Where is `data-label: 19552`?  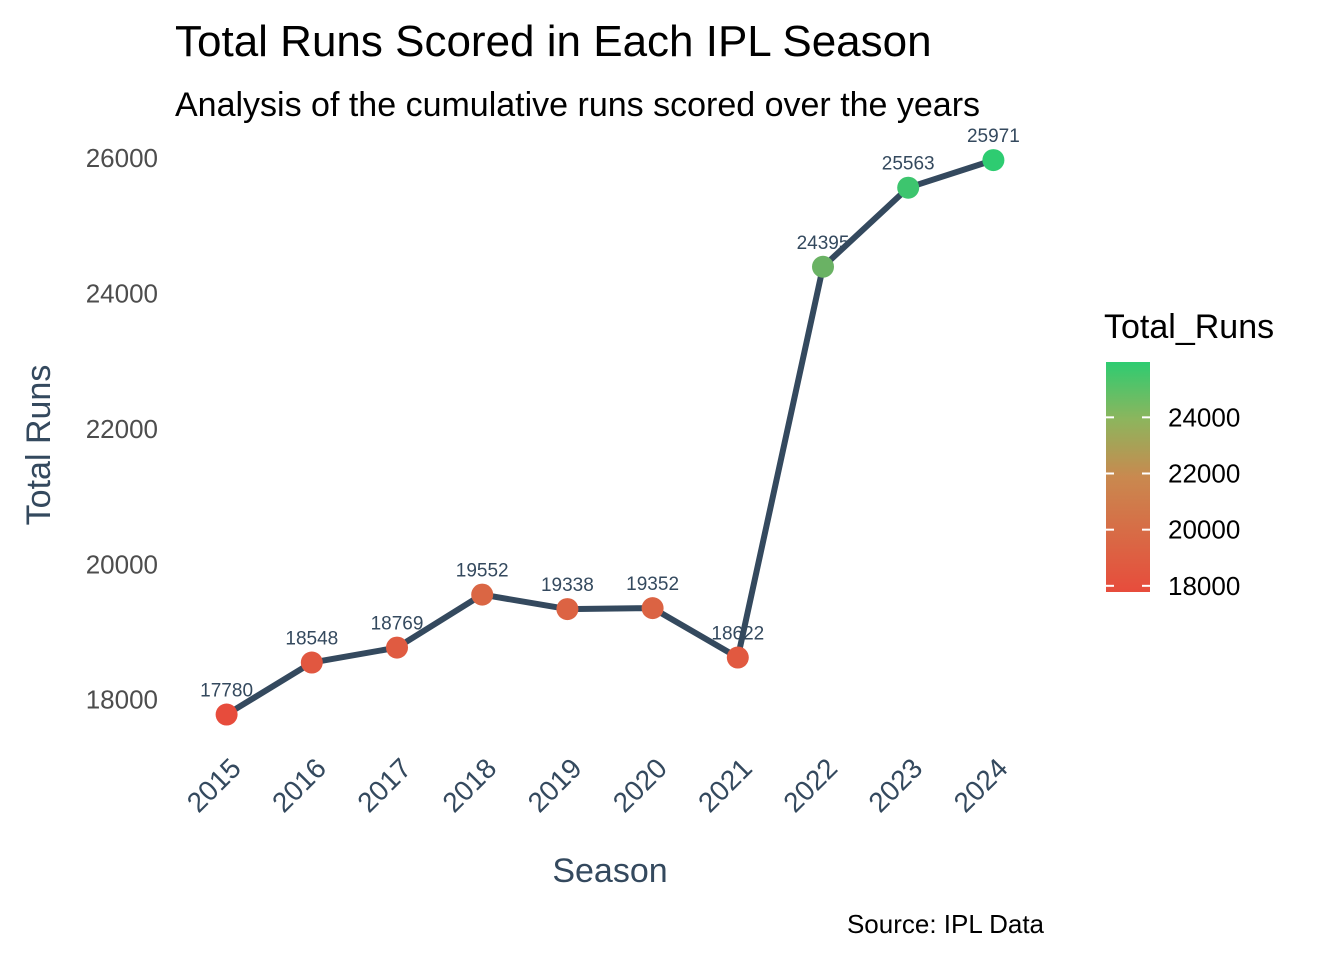 data-label: 19552 is located at coordinates (482, 571).